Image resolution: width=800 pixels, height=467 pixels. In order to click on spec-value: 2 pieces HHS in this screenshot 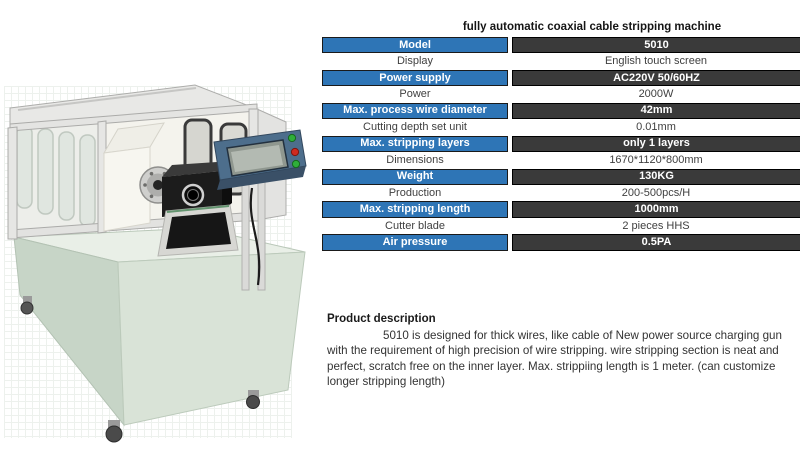, I will do `click(656, 225)`.